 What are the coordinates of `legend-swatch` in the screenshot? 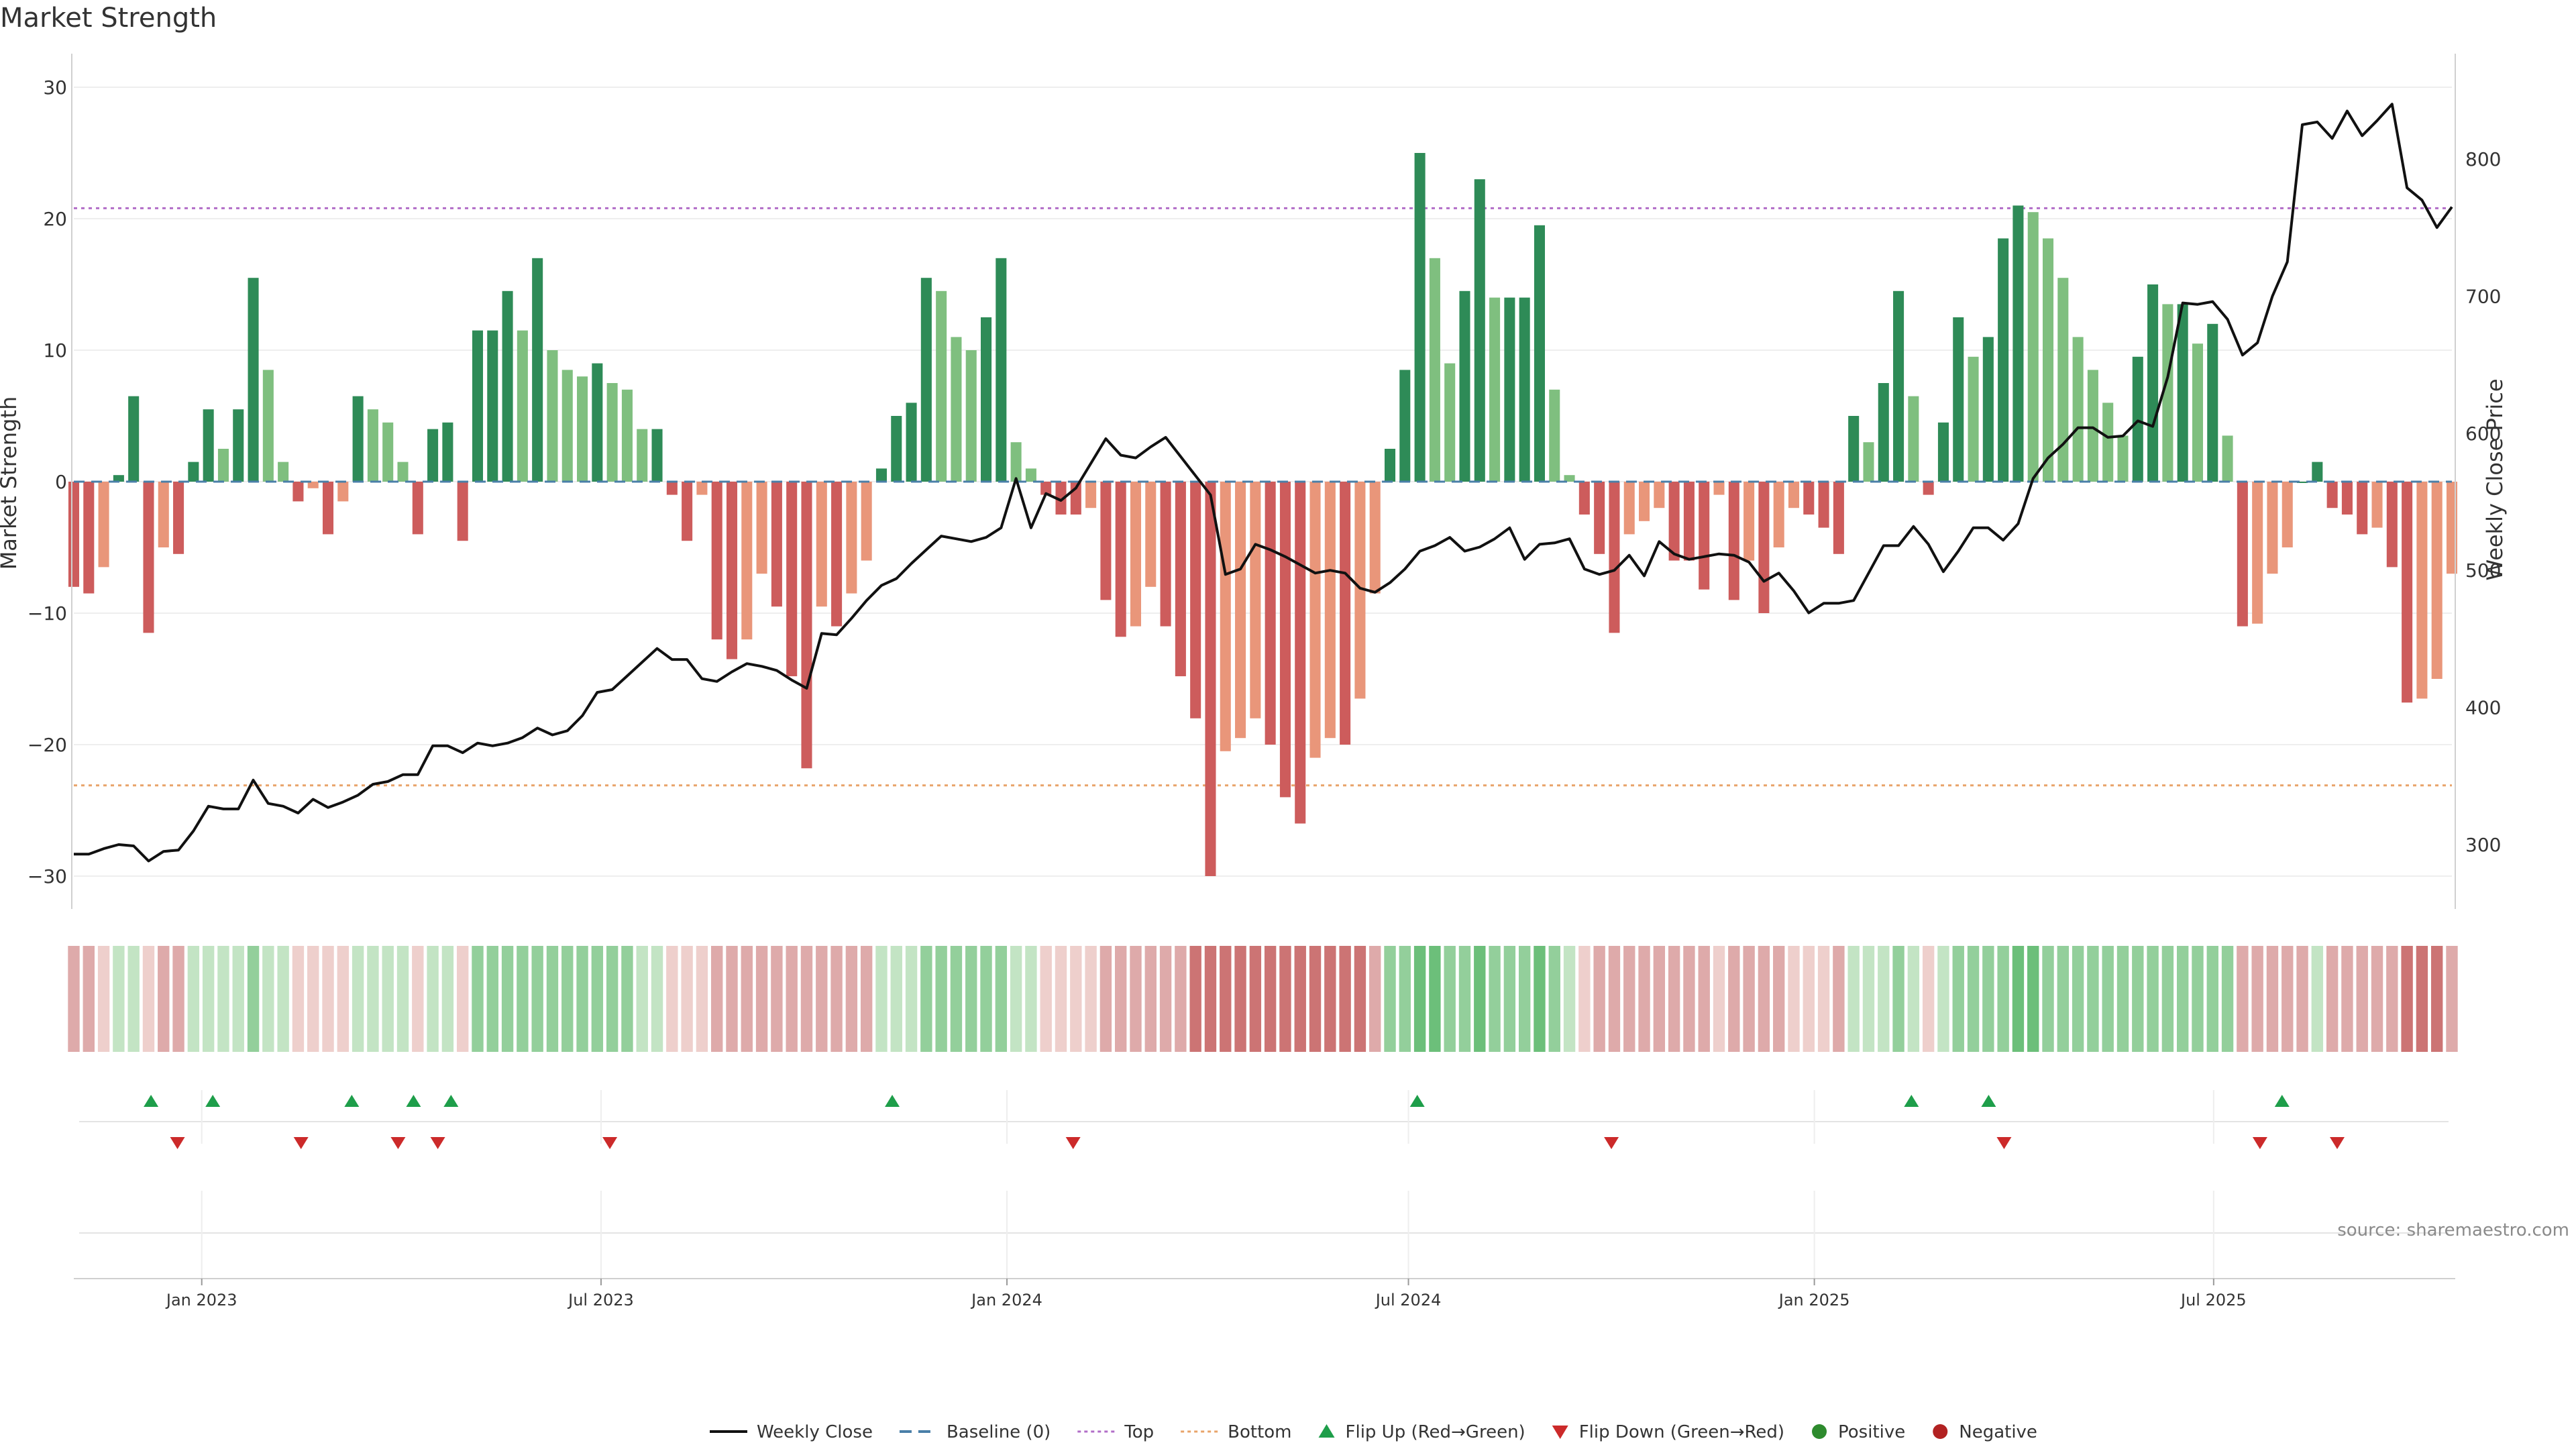 It's located at (1326, 1431).